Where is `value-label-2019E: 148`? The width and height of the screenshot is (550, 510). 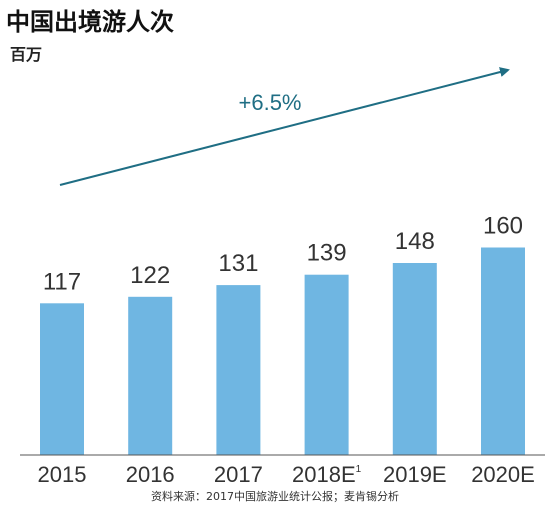
value-label-2019E: 148 is located at coordinates (415, 241).